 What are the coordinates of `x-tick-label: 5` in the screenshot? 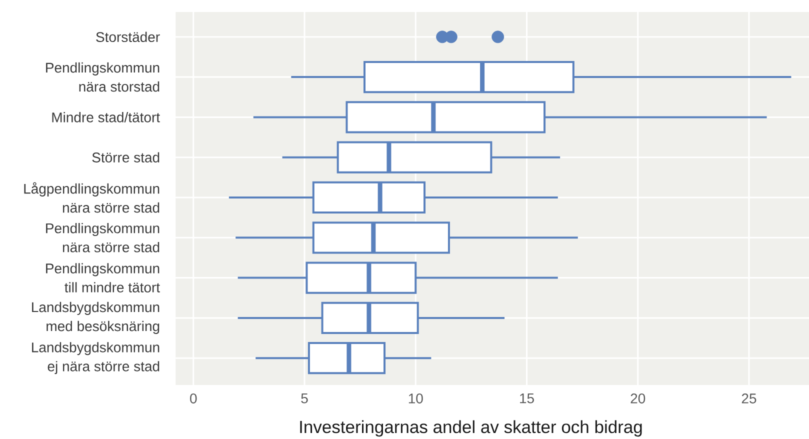 It's located at (304, 399).